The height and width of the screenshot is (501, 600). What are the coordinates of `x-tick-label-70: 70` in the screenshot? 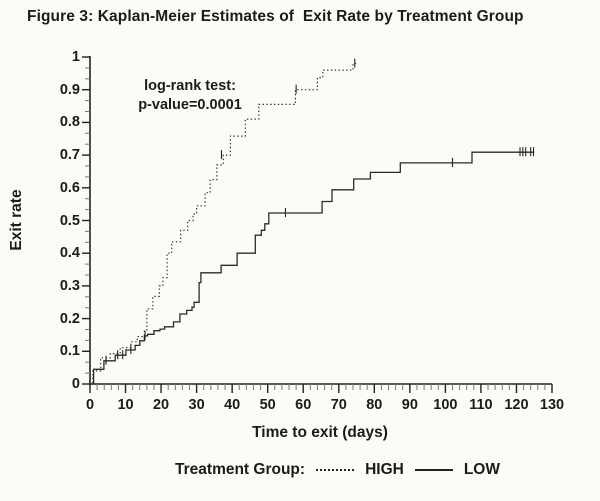 It's located at (338, 405).